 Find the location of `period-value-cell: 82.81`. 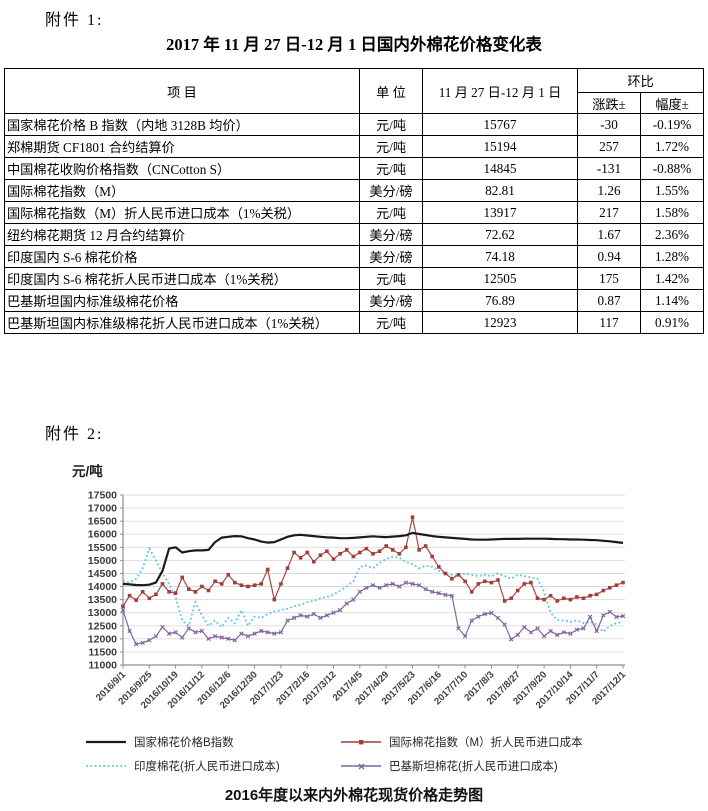

period-value-cell: 82.81 is located at coordinates (500, 190).